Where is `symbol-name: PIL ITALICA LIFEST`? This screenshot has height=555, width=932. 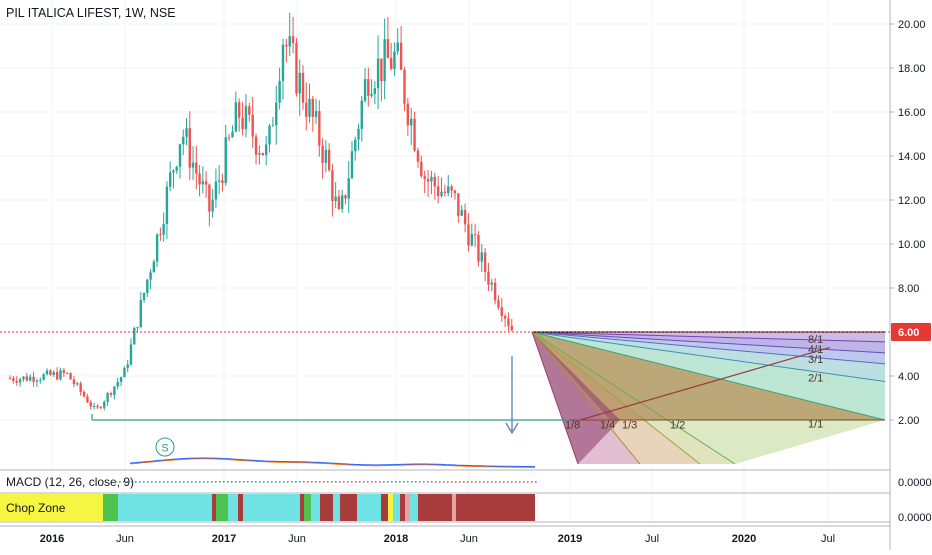
symbol-name: PIL ITALICA LIFEST is located at coordinates (62, 13).